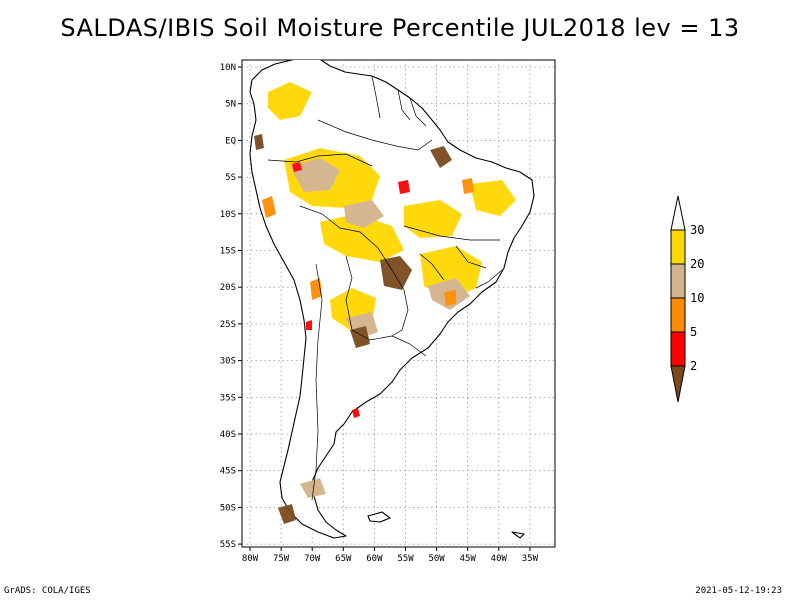 The width and height of the screenshot is (800, 600). What do you see at coordinates (228, 472) in the screenshot?
I see `lat-tick-label: 45S` at bounding box center [228, 472].